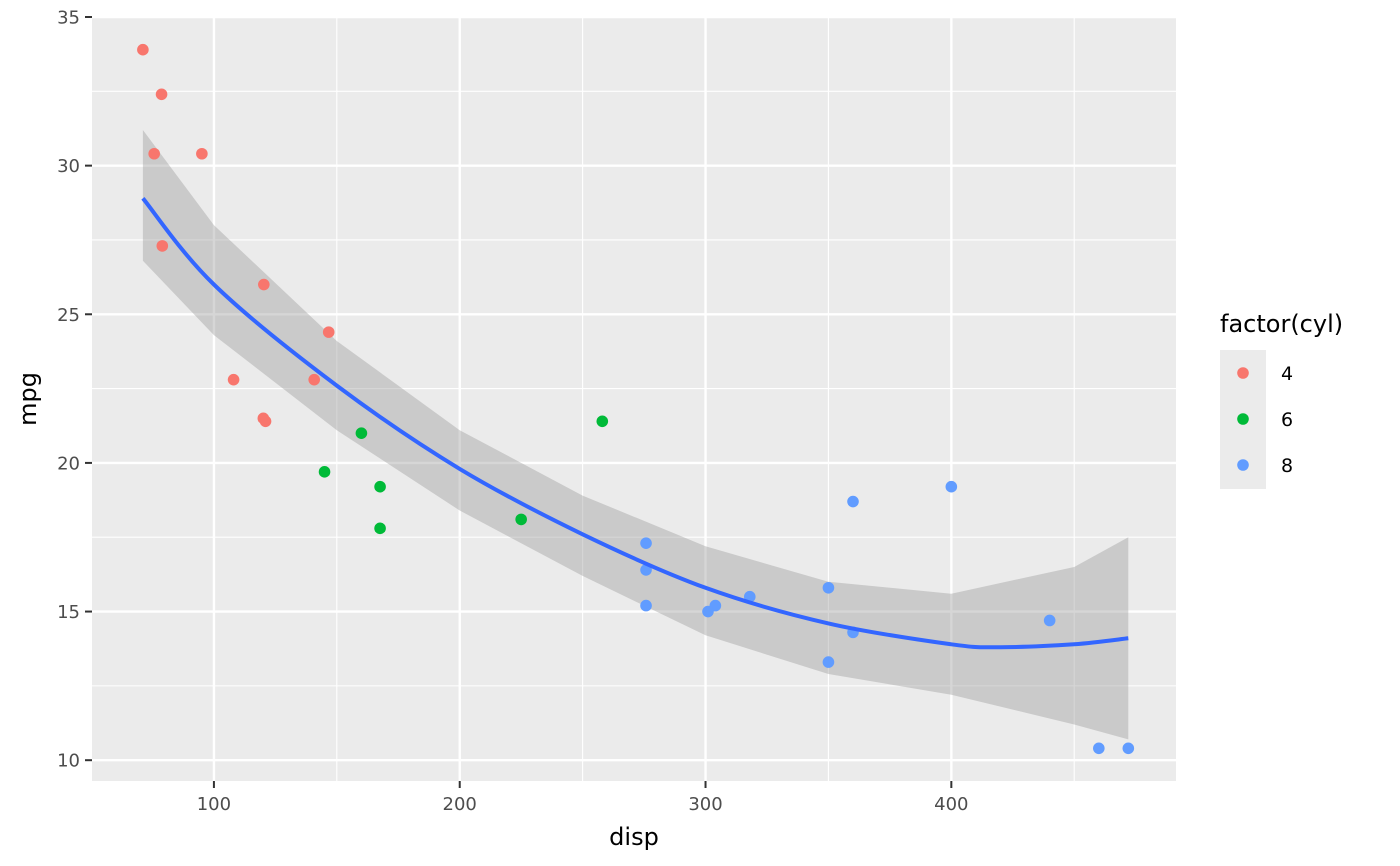 The image size is (1400, 866). Describe the element at coordinates (951, 804) in the screenshot. I see `x-tick-label: 400` at that location.